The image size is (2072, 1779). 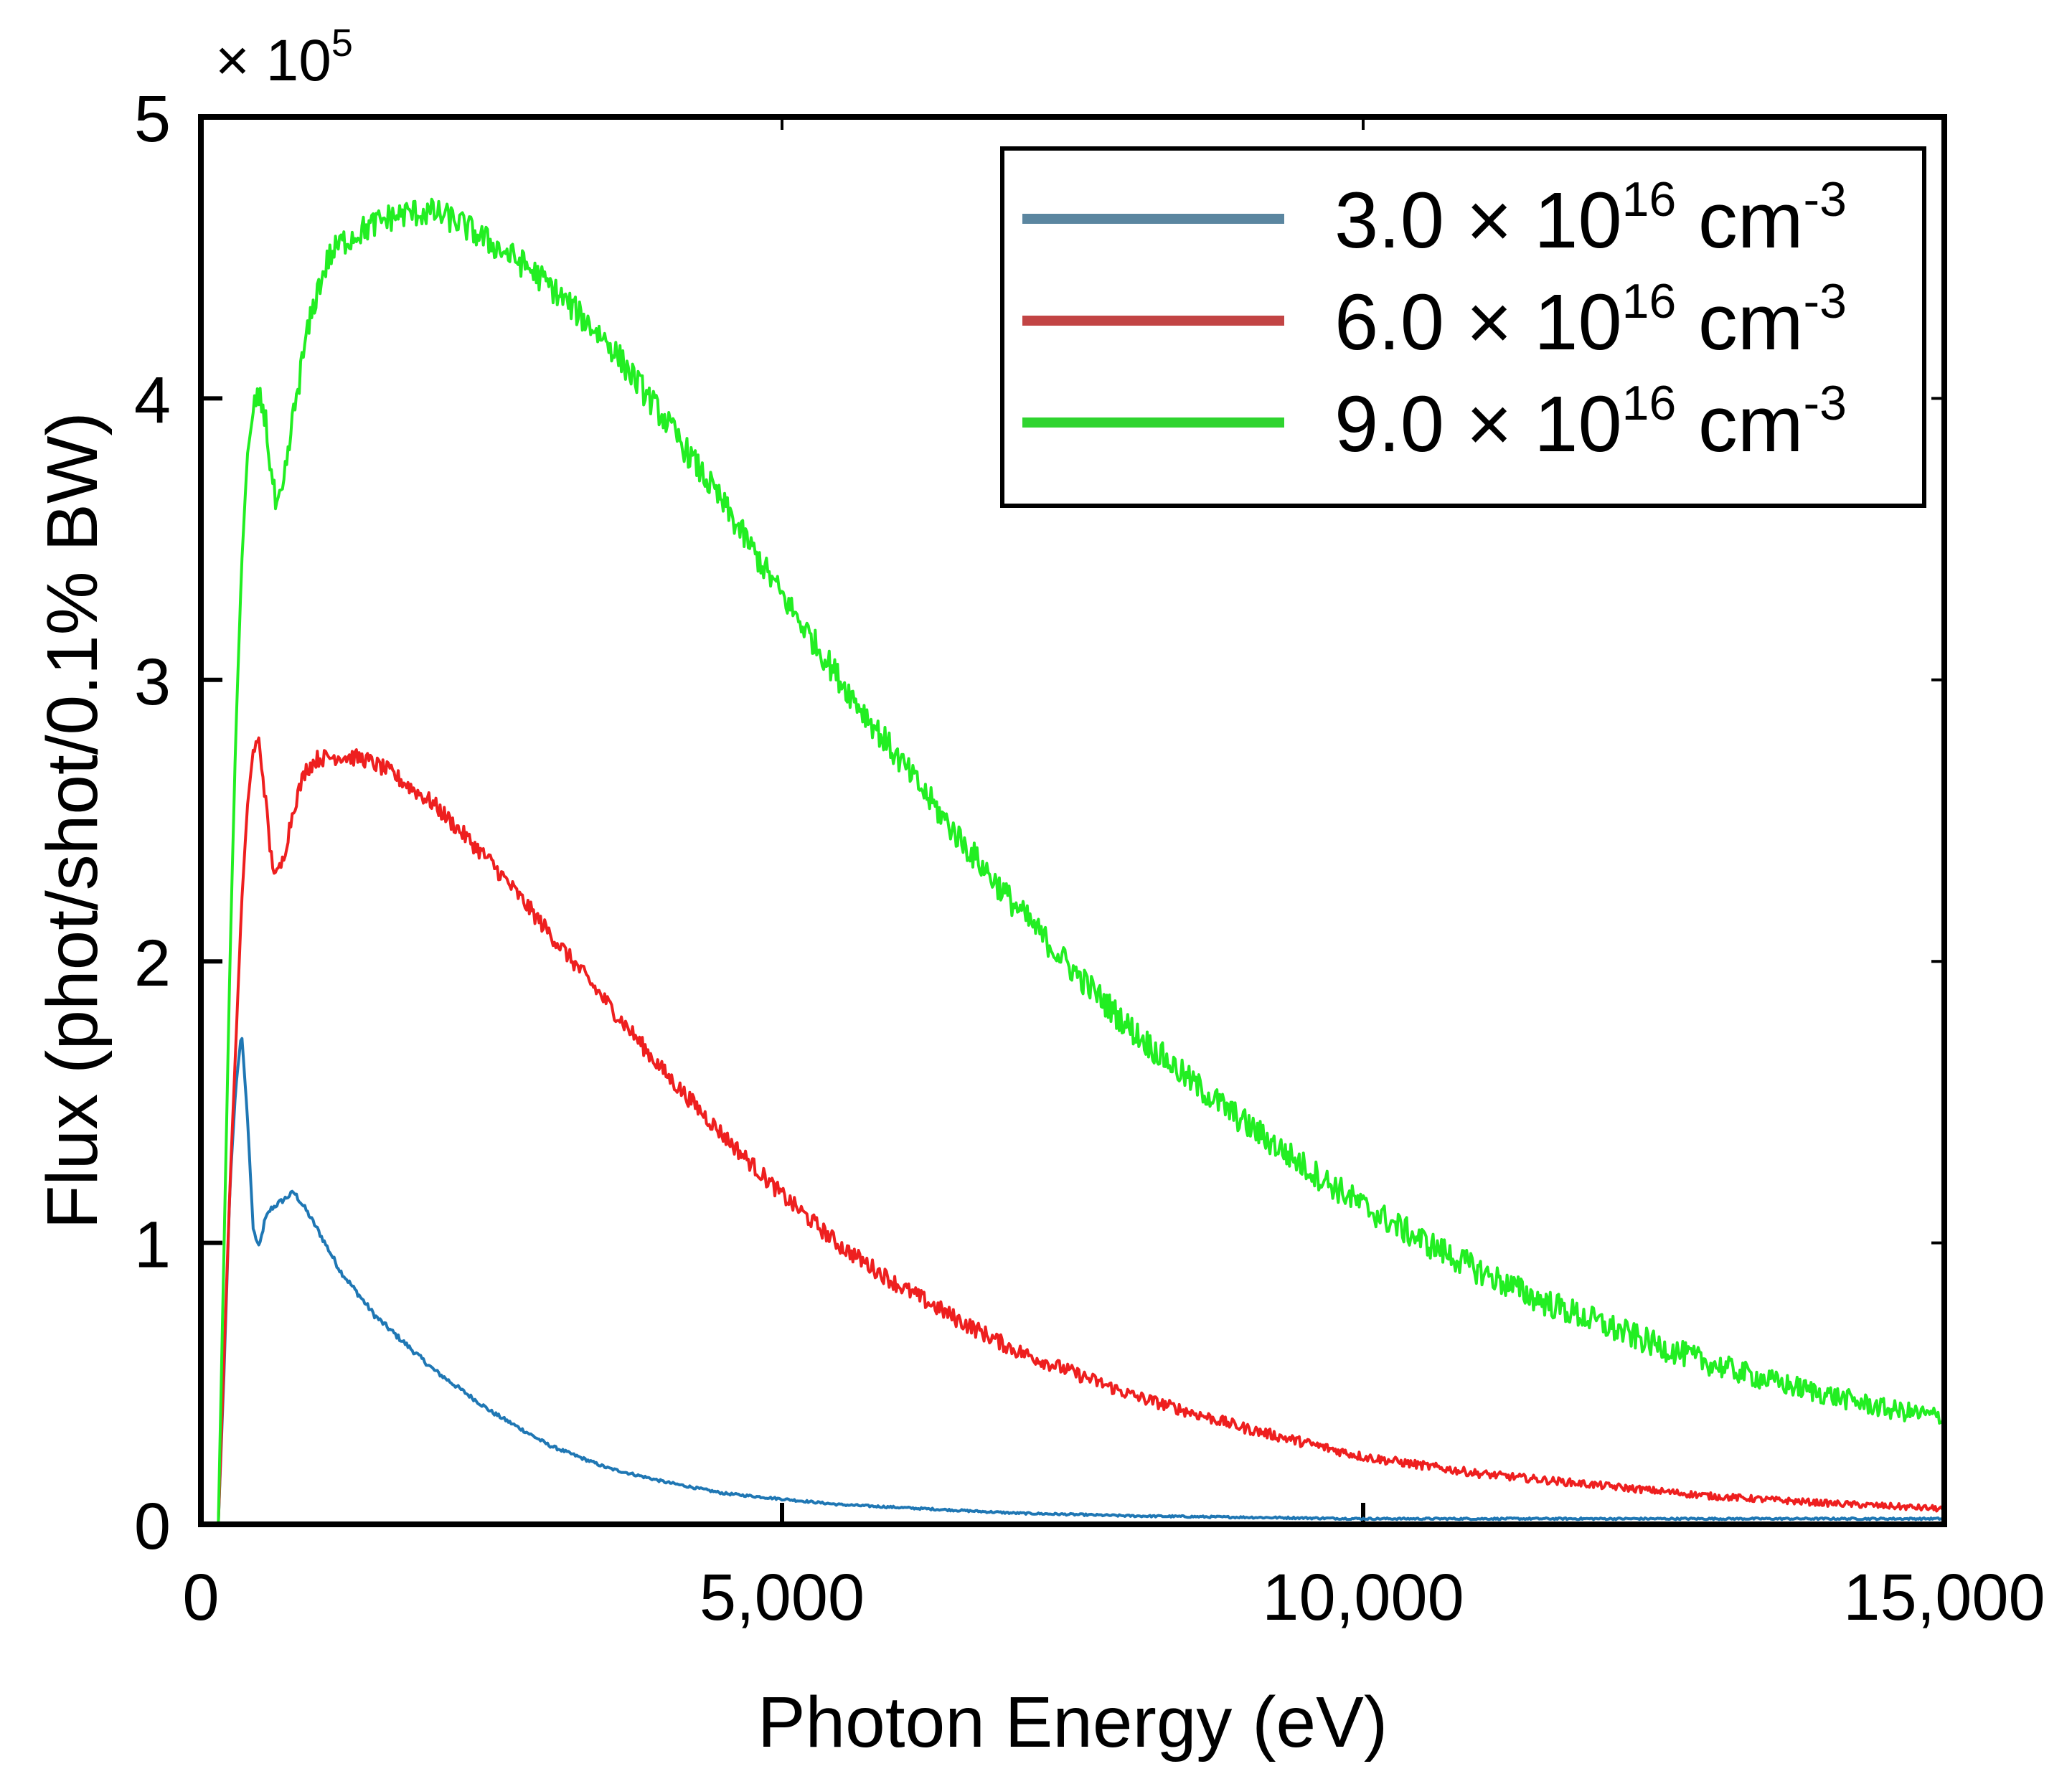 I want to click on y-axis-multiplier: × 10⁵, so click(x=284, y=57).